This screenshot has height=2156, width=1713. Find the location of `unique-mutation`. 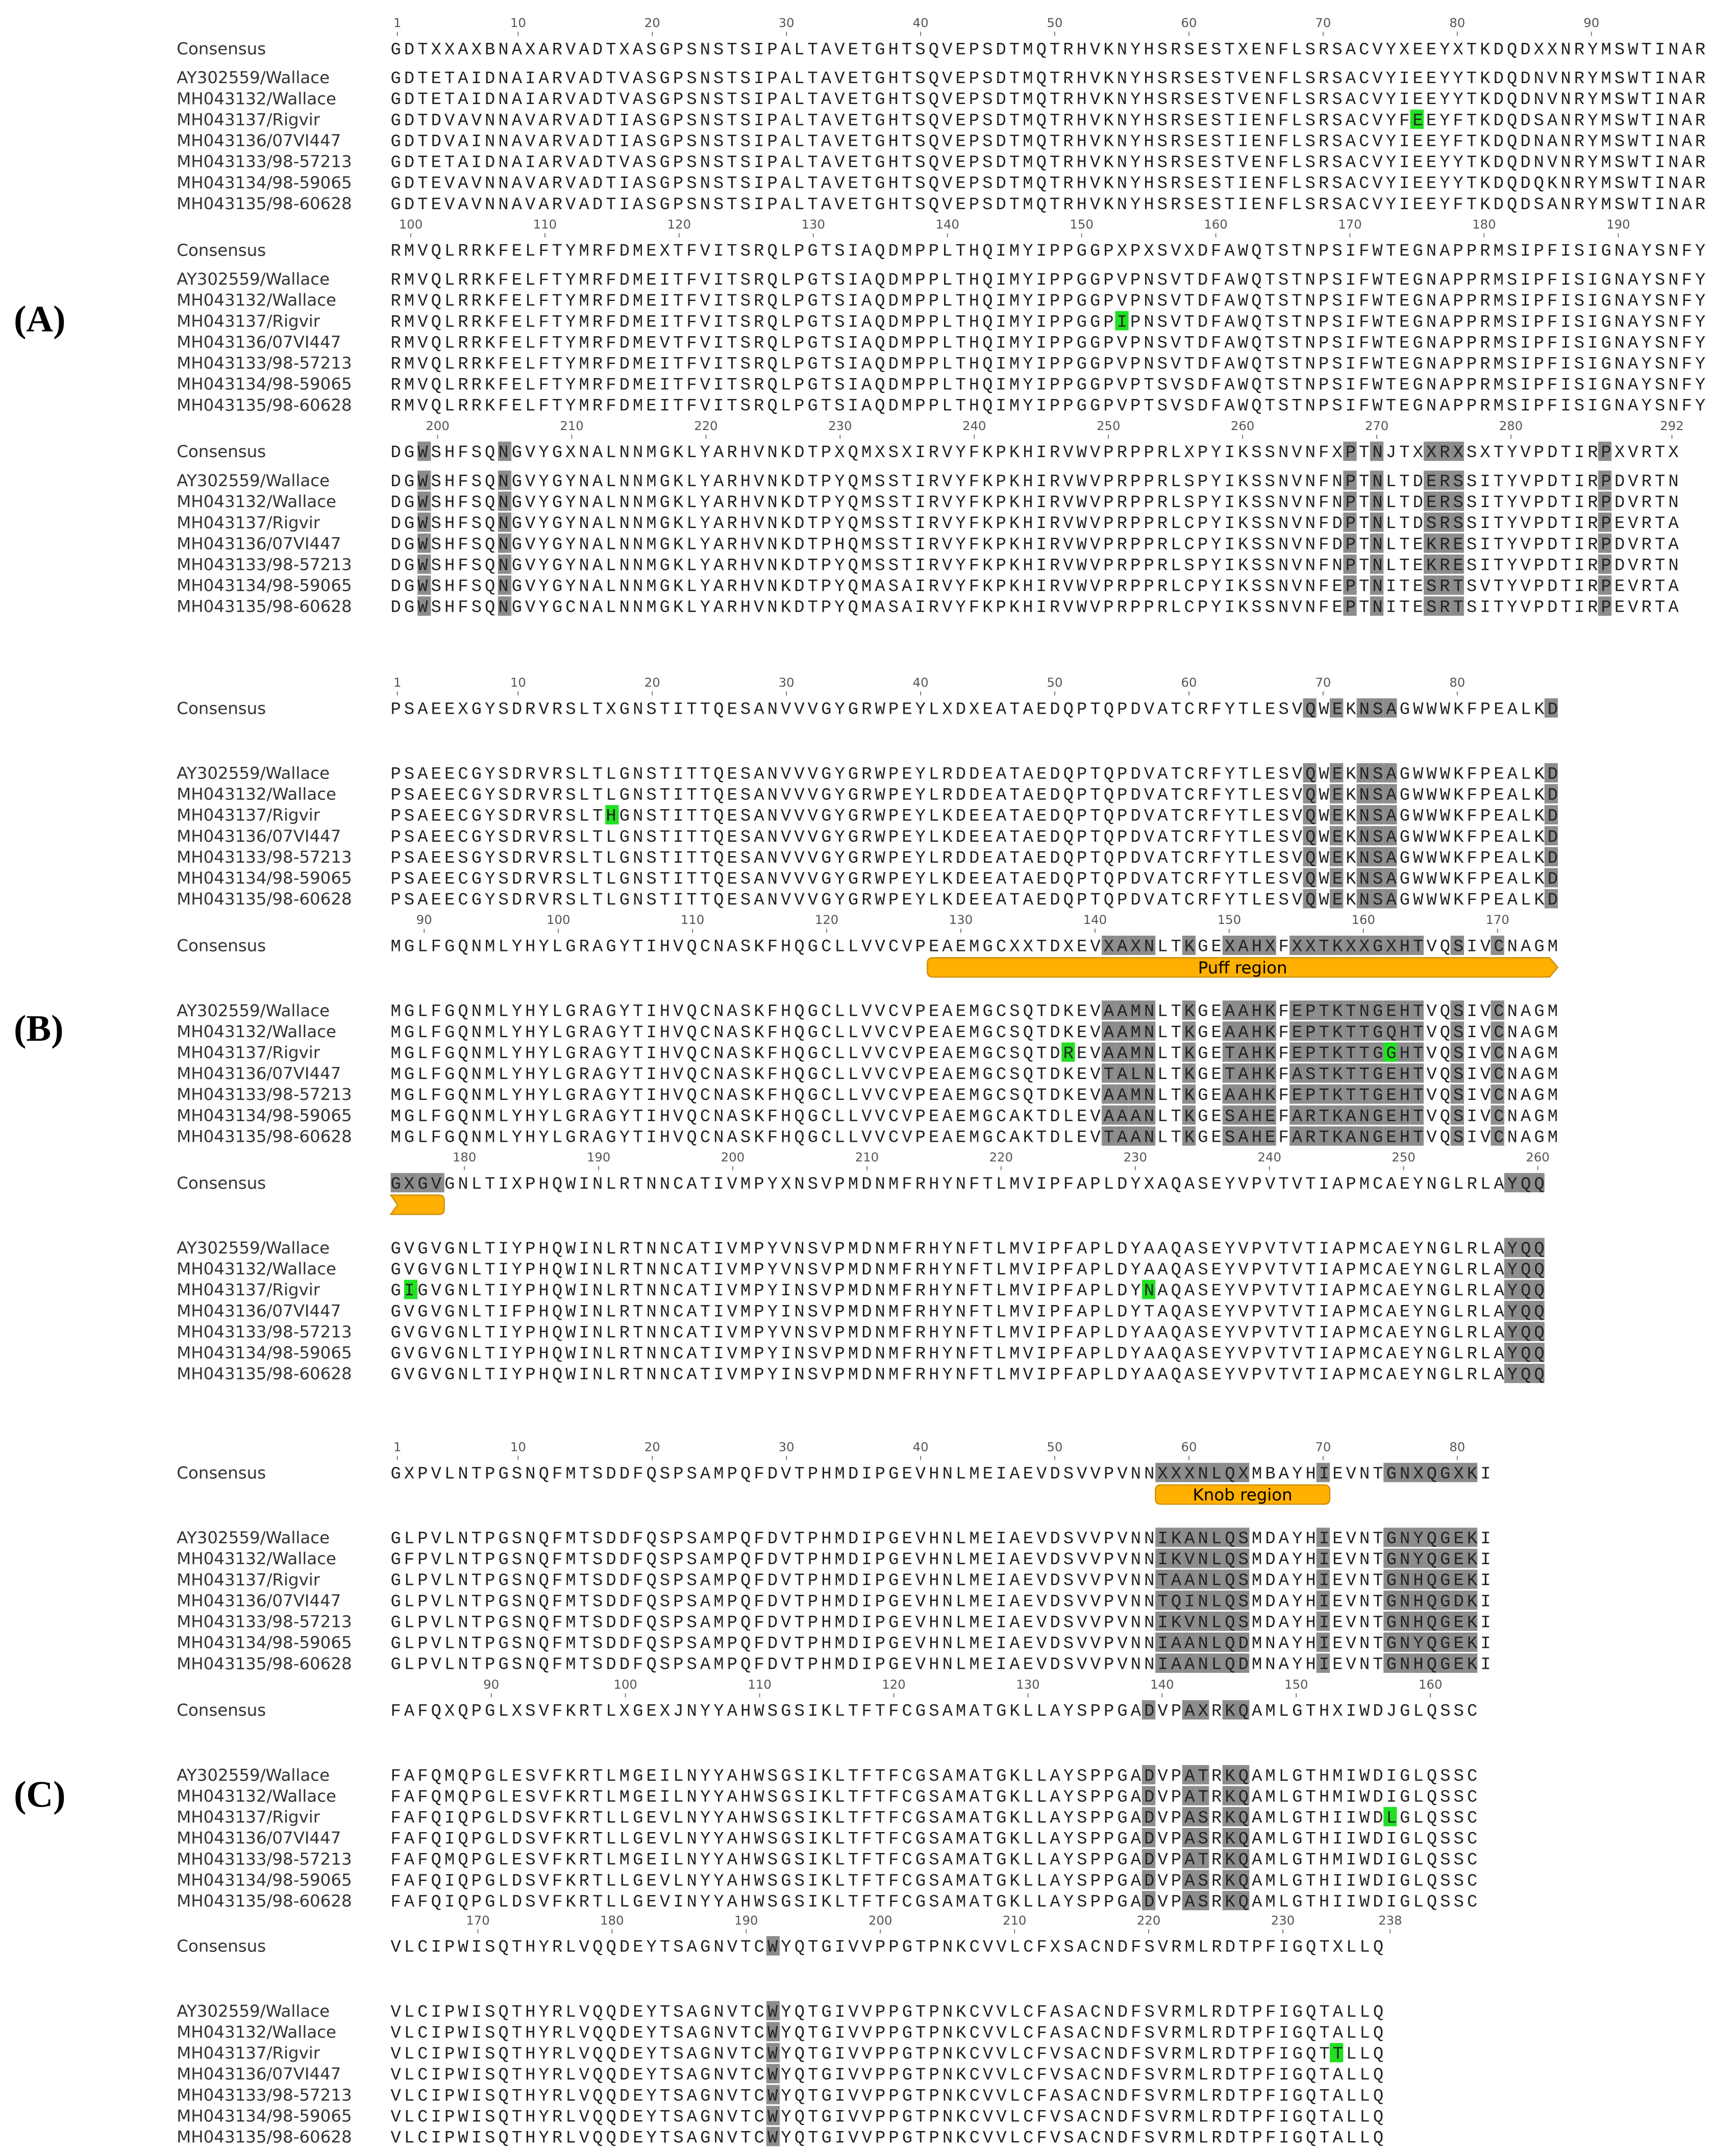

unique-mutation is located at coordinates (1337, 2053).